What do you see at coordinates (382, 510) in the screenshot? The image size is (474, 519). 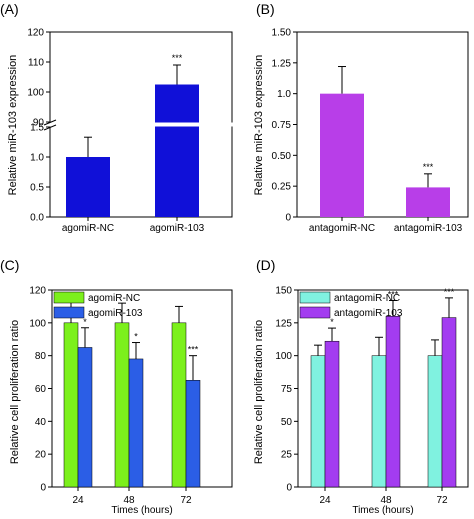 I see `panel-d-xlabel: Times (hours)` at bounding box center [382, 510].